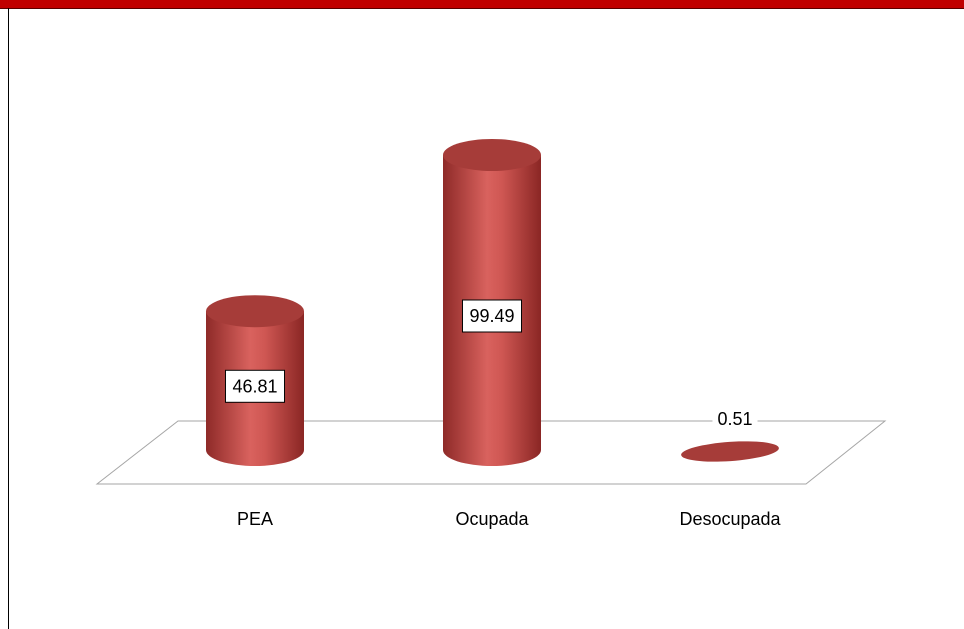  Describe the element at coordinates (730, 451) in the screenshot. I see `bar` at that location.